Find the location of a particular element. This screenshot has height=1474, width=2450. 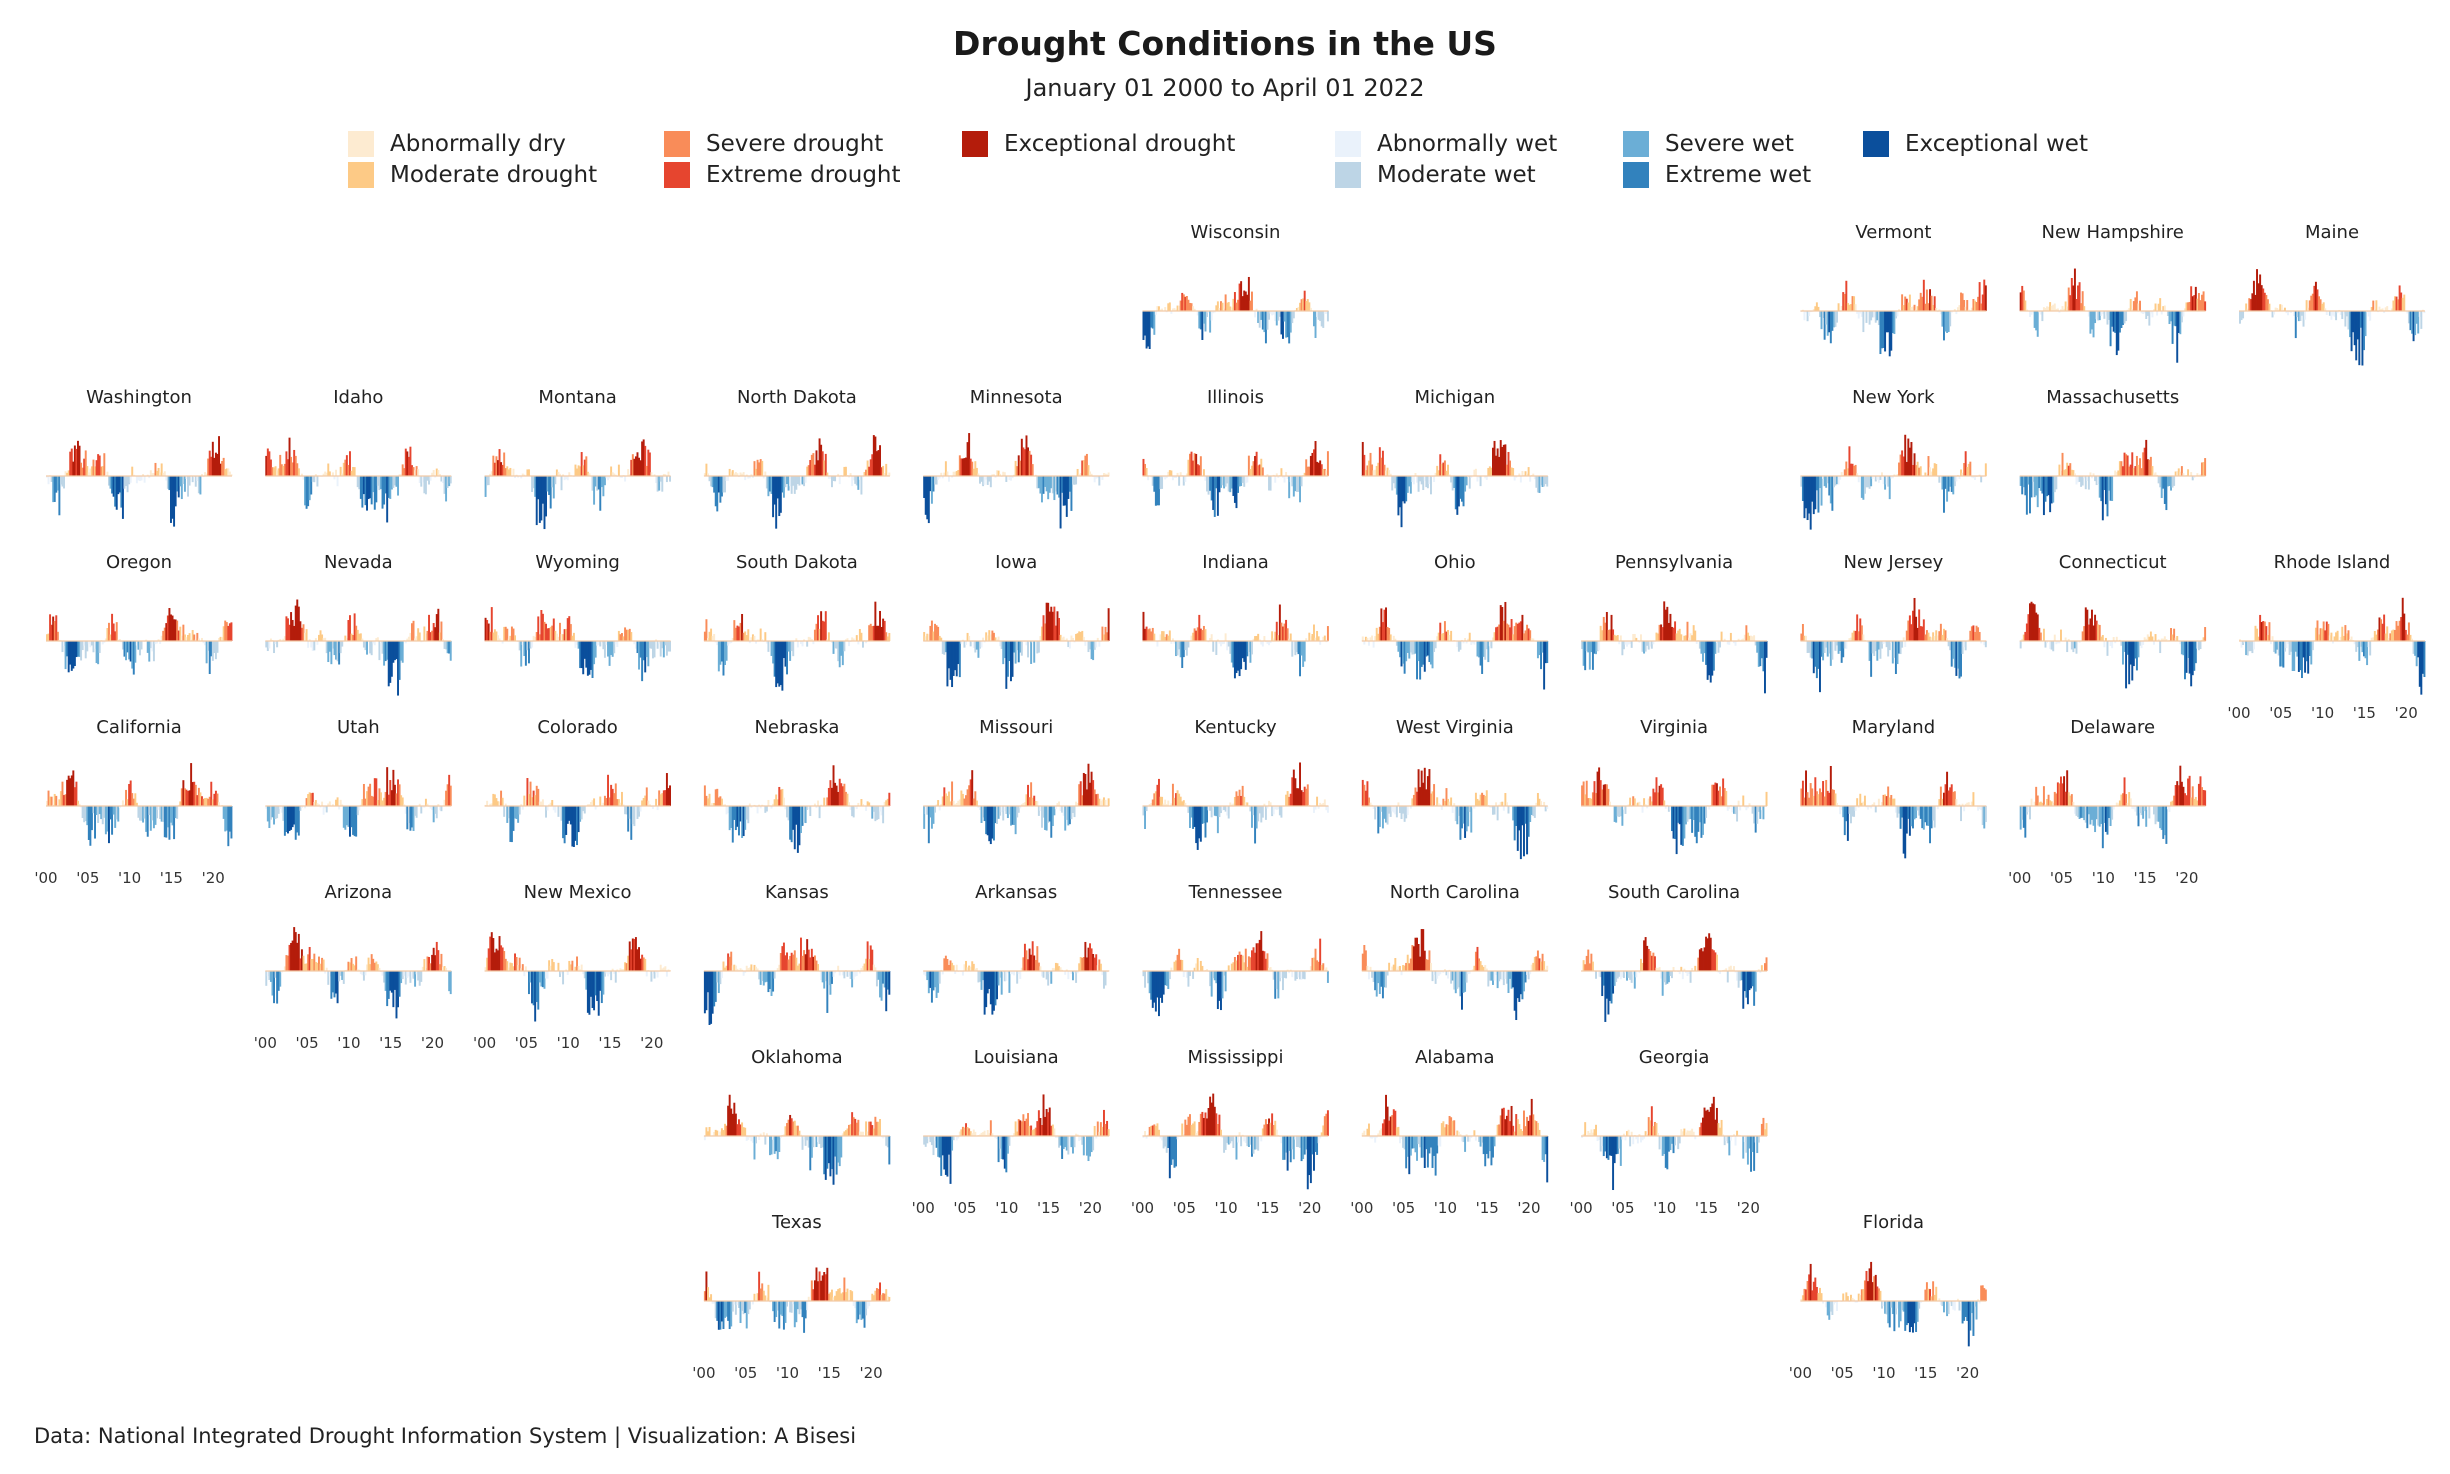

x-tick-label: '10 is located at coordinates (2322, 713).